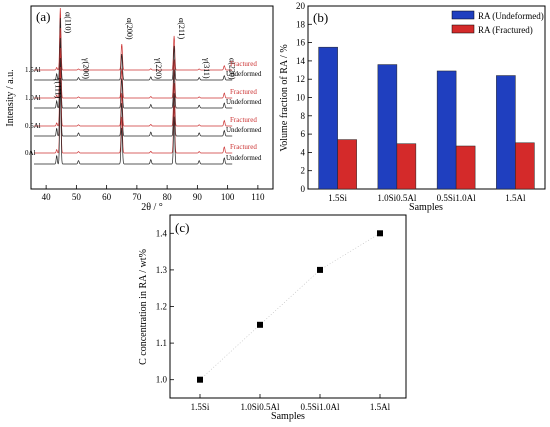  I want to click on xrd-peak-label: α(110), so click(67, 23).